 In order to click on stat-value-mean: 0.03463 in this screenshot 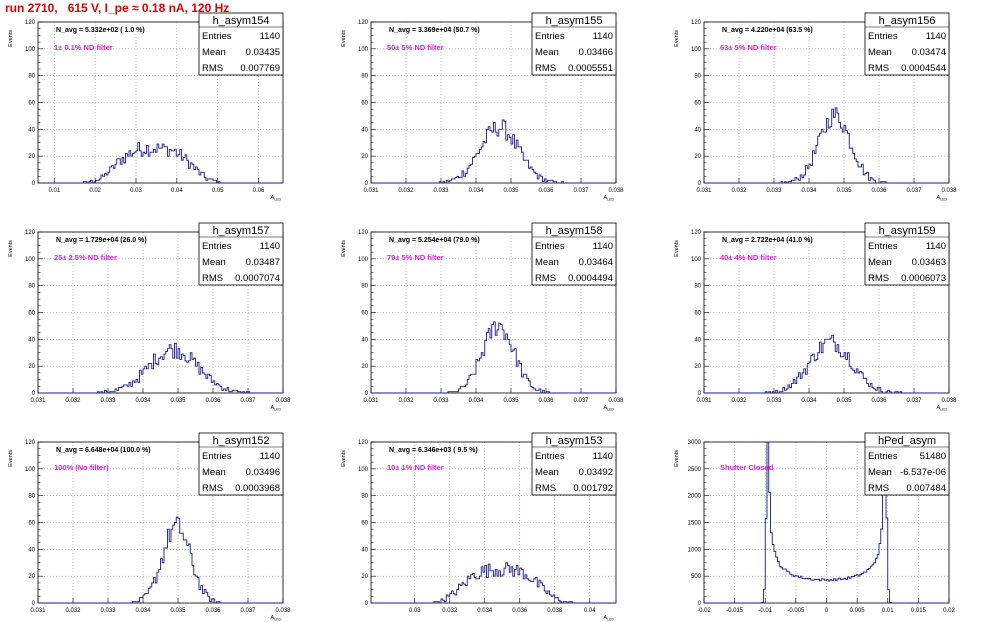, I will do `click(929, 262)`.